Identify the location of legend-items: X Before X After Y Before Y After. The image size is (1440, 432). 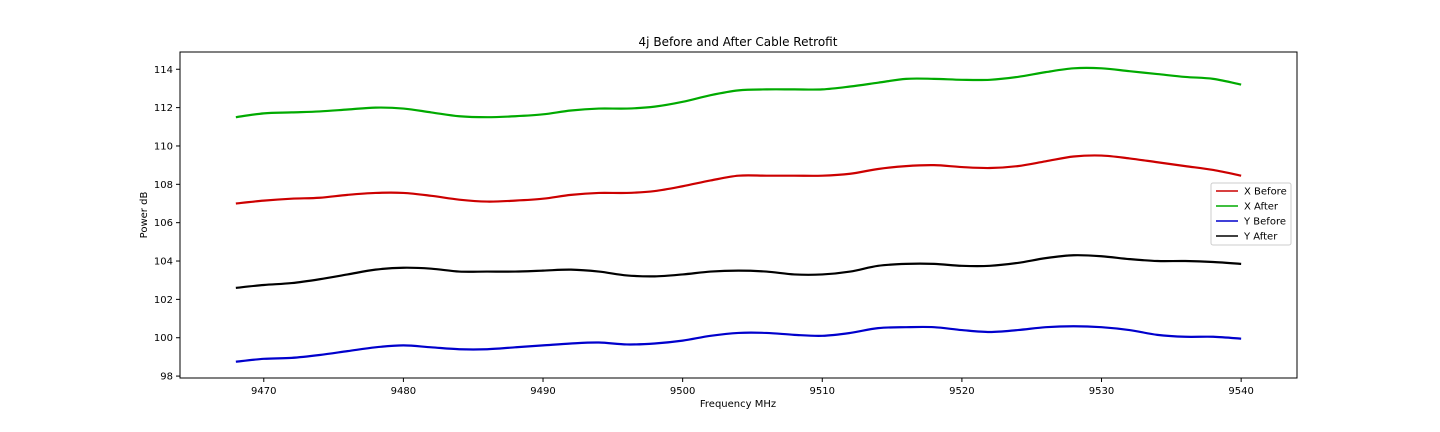
(1251, 215).